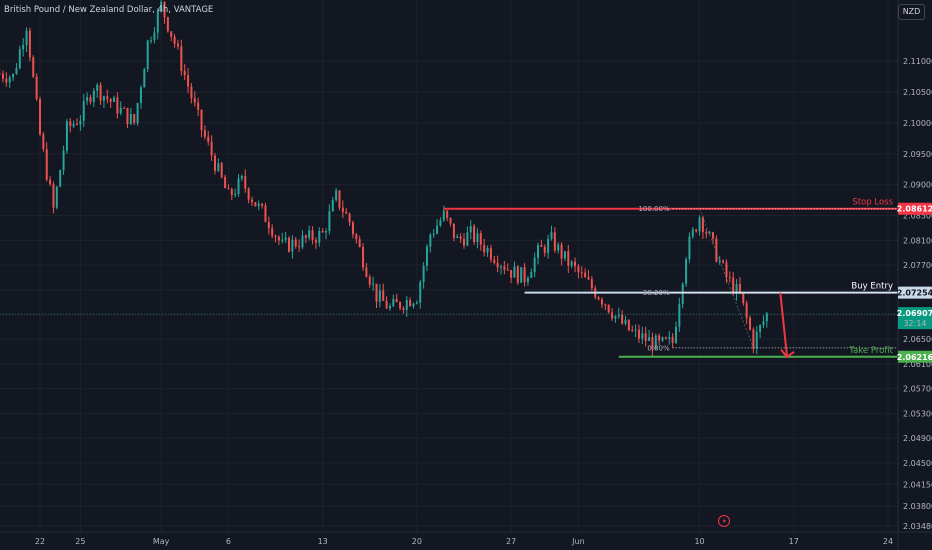  I want to click on y-tick-label: 2.10000, so click(917, 123).